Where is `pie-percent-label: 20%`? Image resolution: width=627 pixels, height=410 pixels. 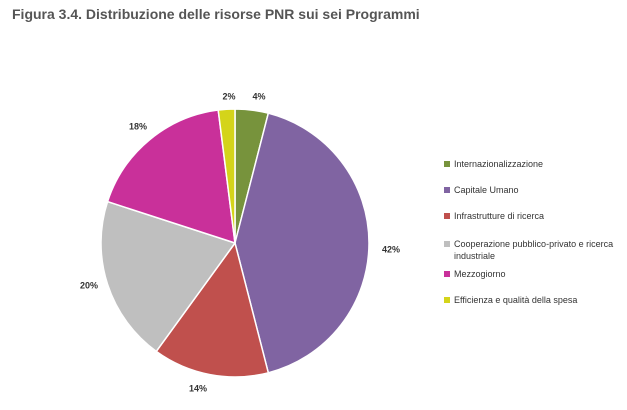 pie-percent-label: 20% is located at coordinates (89, 285).